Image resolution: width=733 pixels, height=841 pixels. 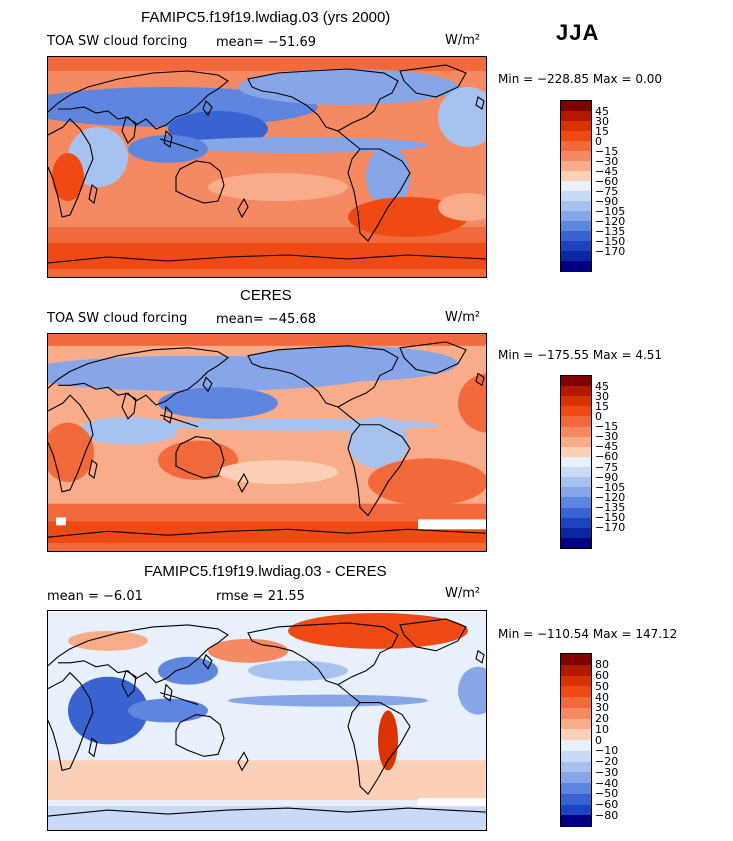 I want to click on colorbar-tick-label: 15, so click(x=602, y=406).